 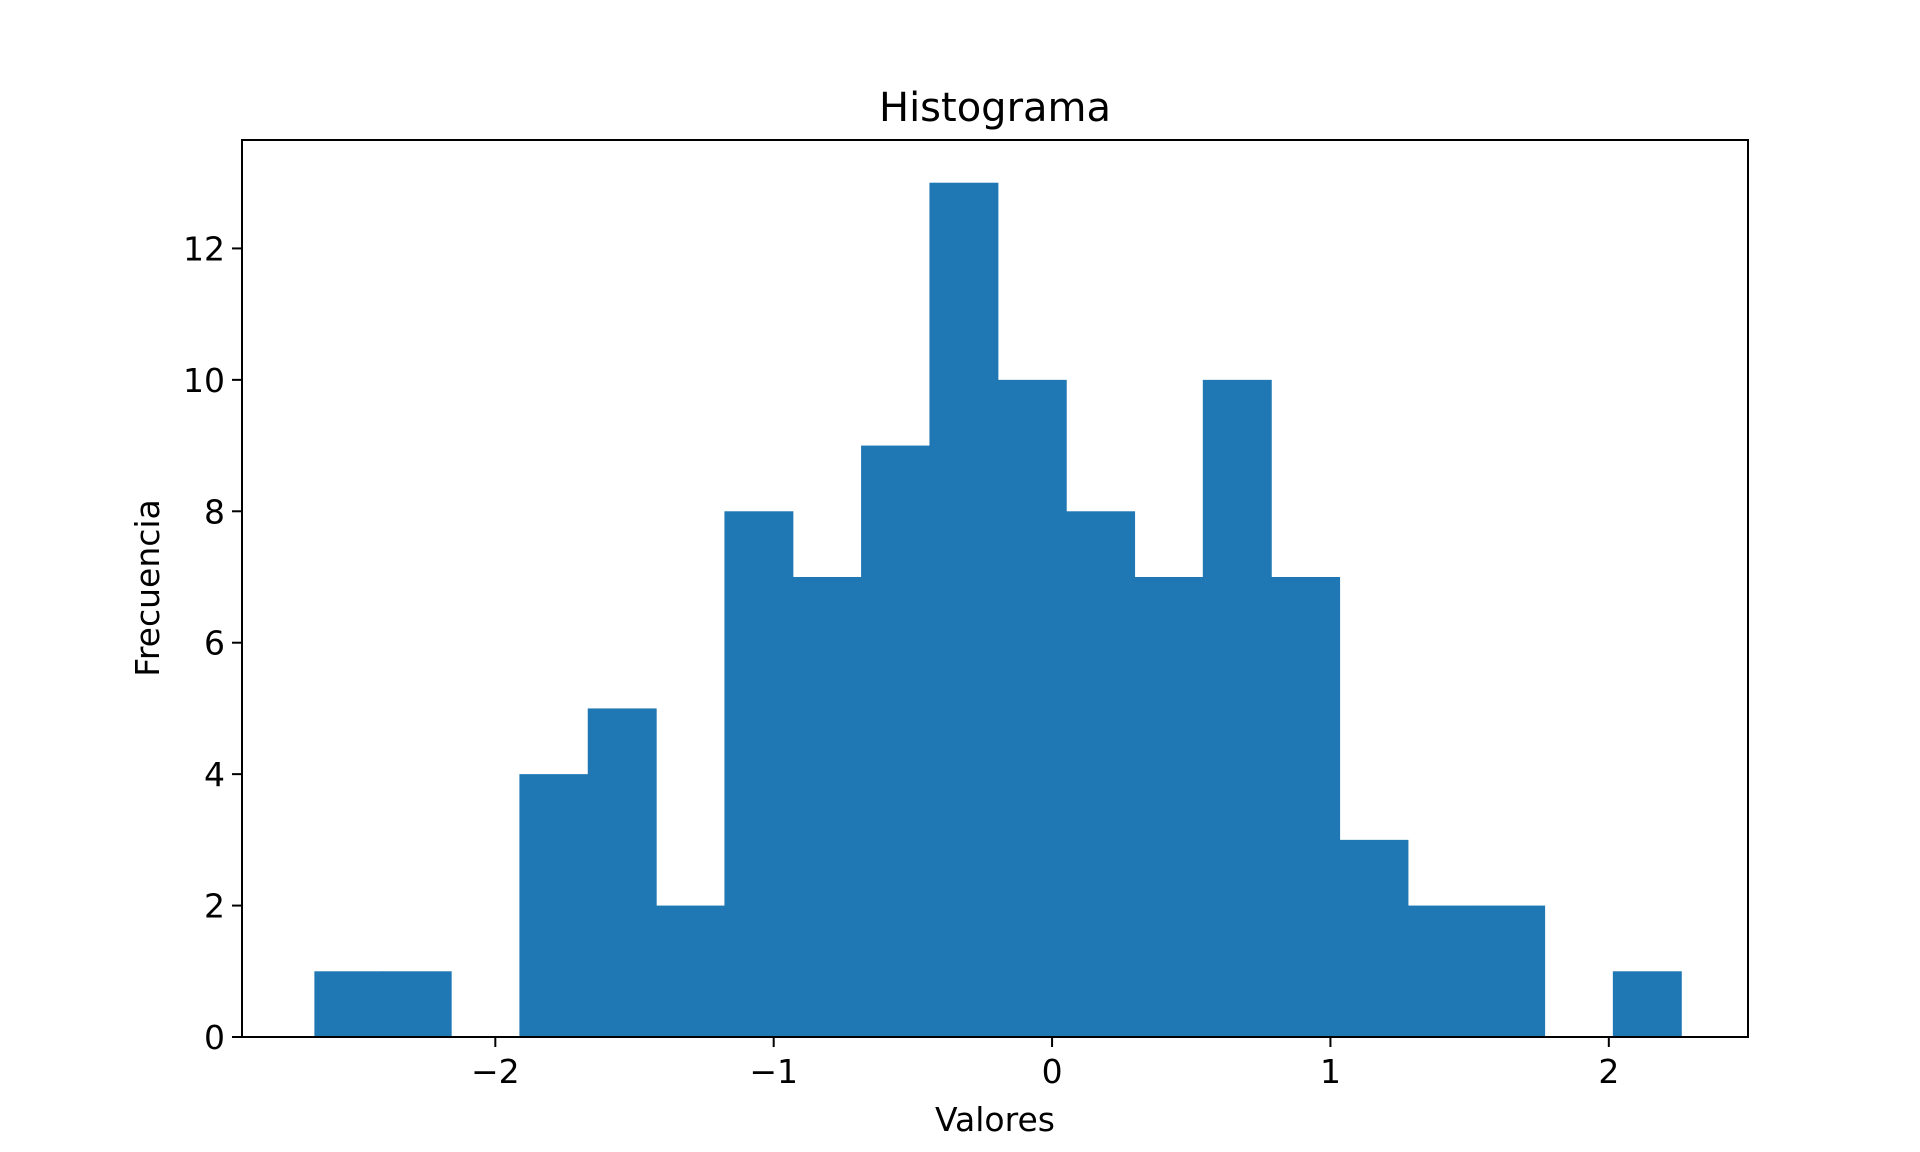 I want to click on x-axis-label: Valores, so click(x=995, y=1119).